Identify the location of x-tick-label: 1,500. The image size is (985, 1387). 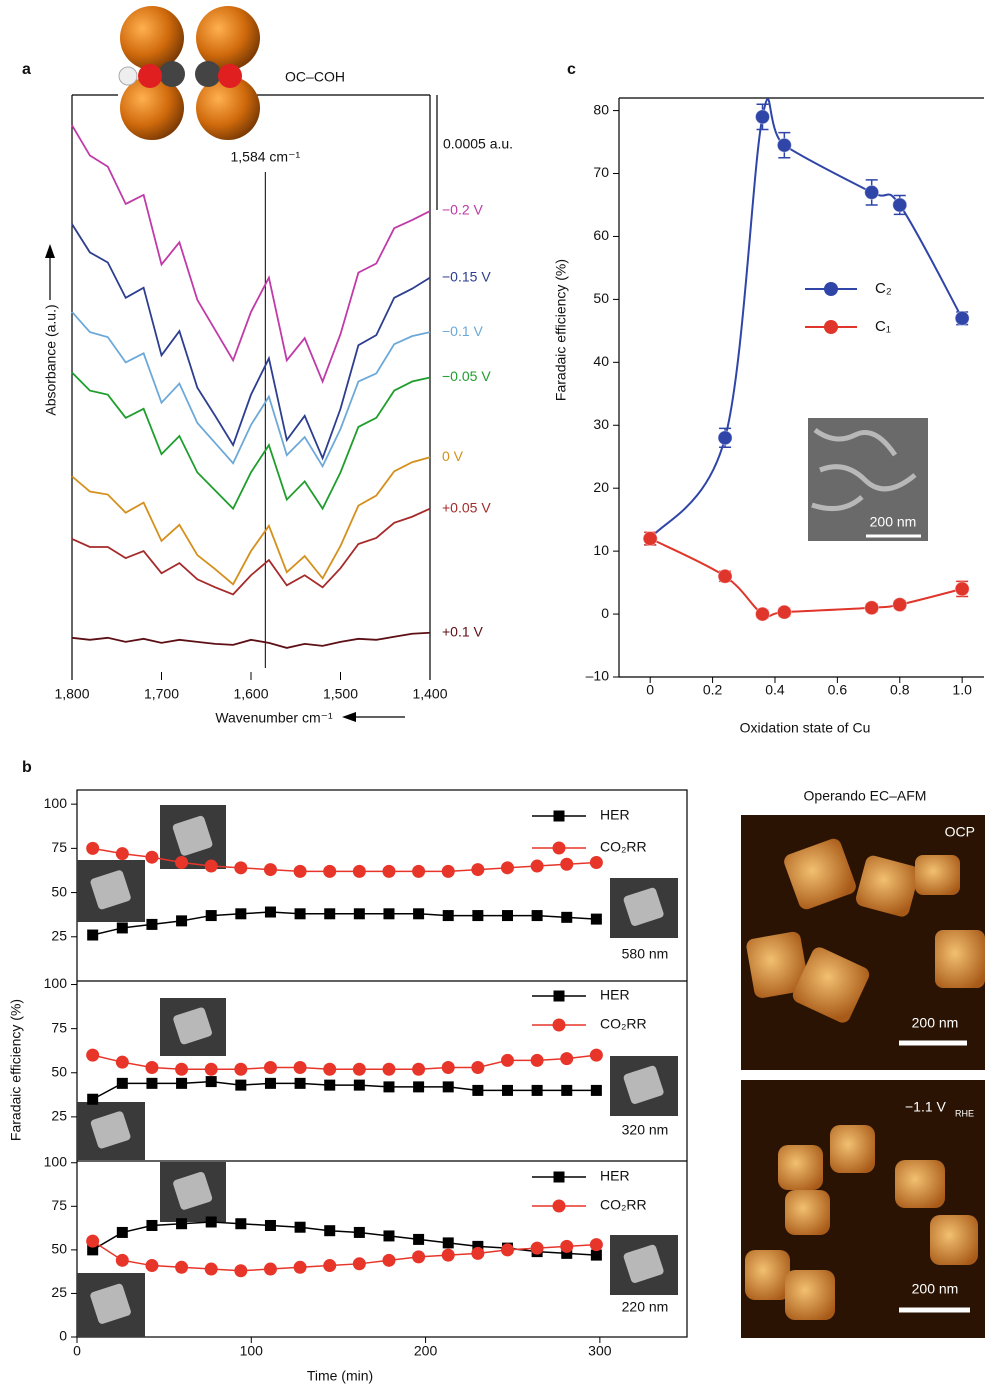
(340, 694).